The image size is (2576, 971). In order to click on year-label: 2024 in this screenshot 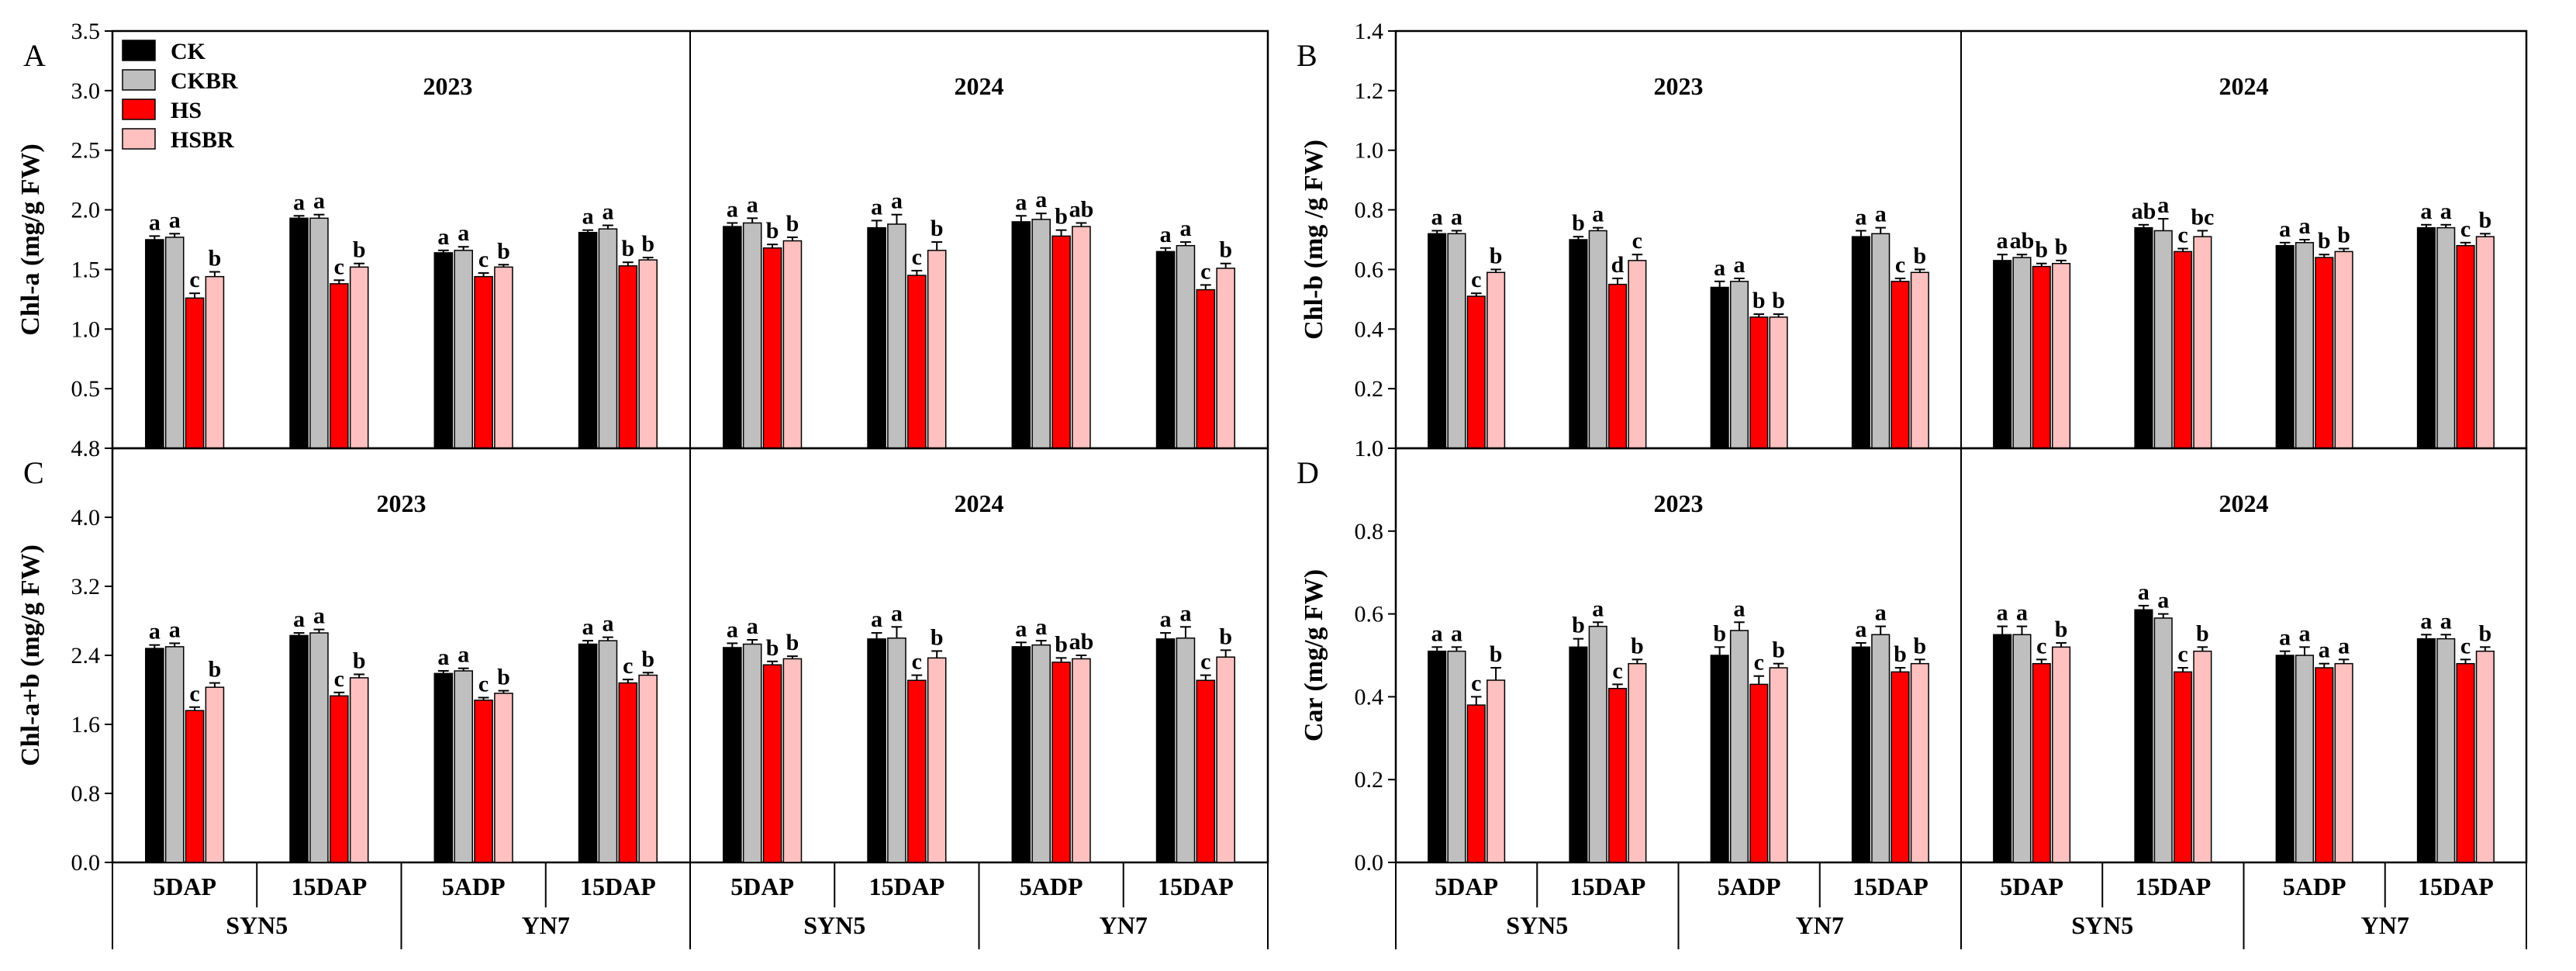, I will do `click(2244, 86)`.